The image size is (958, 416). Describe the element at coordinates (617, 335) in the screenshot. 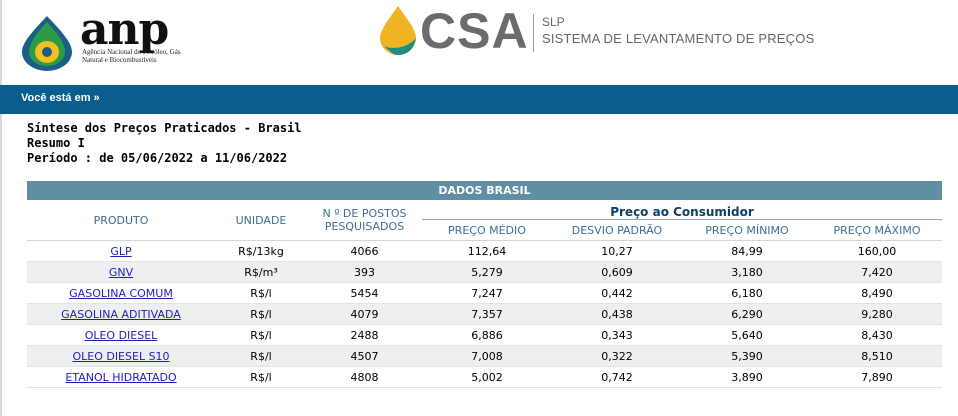

I see `cell-desvio: 0,343` at that location.